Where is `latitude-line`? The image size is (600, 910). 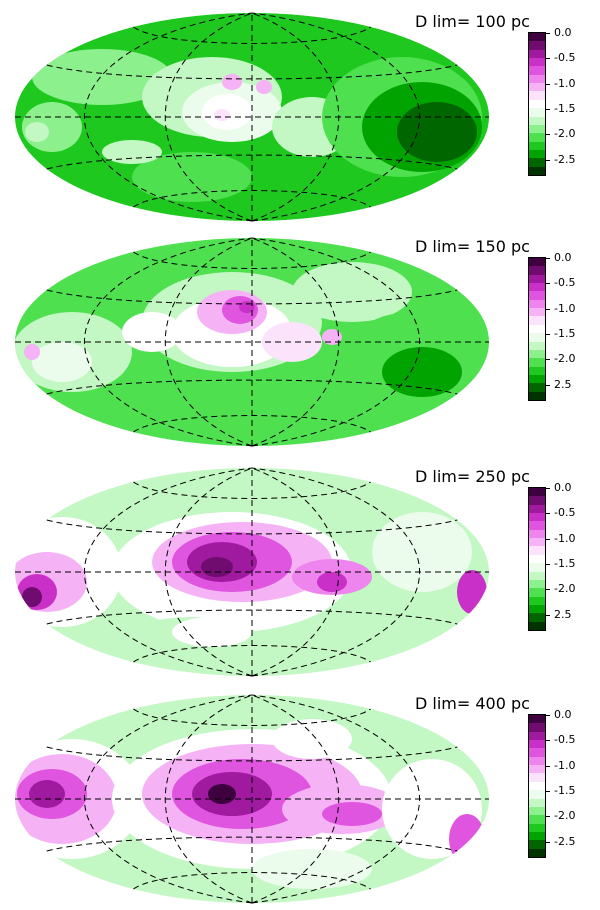
latitude-line is located at coordinates (252, 35).